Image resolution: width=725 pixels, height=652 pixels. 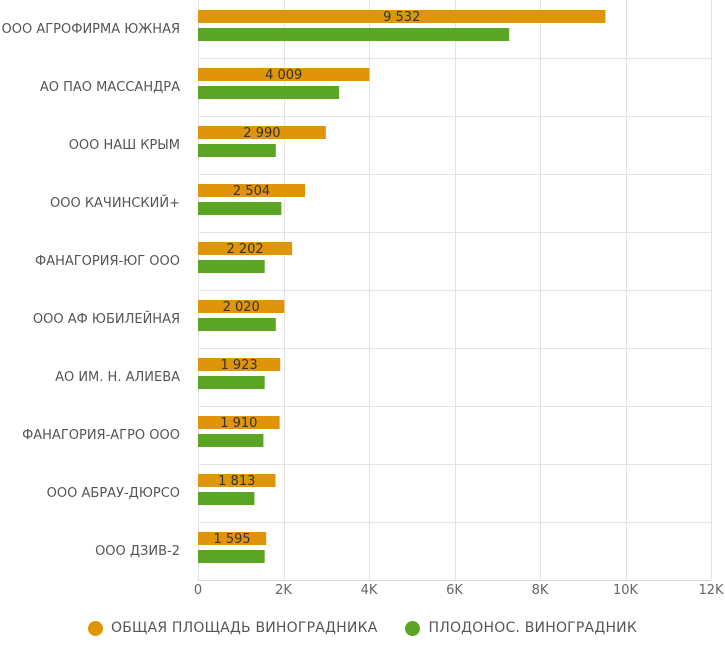 What do you see at coordinates (95, 628) in the screenshot?
I see `legend-marker-total-area` at bounding box center [95, 628].